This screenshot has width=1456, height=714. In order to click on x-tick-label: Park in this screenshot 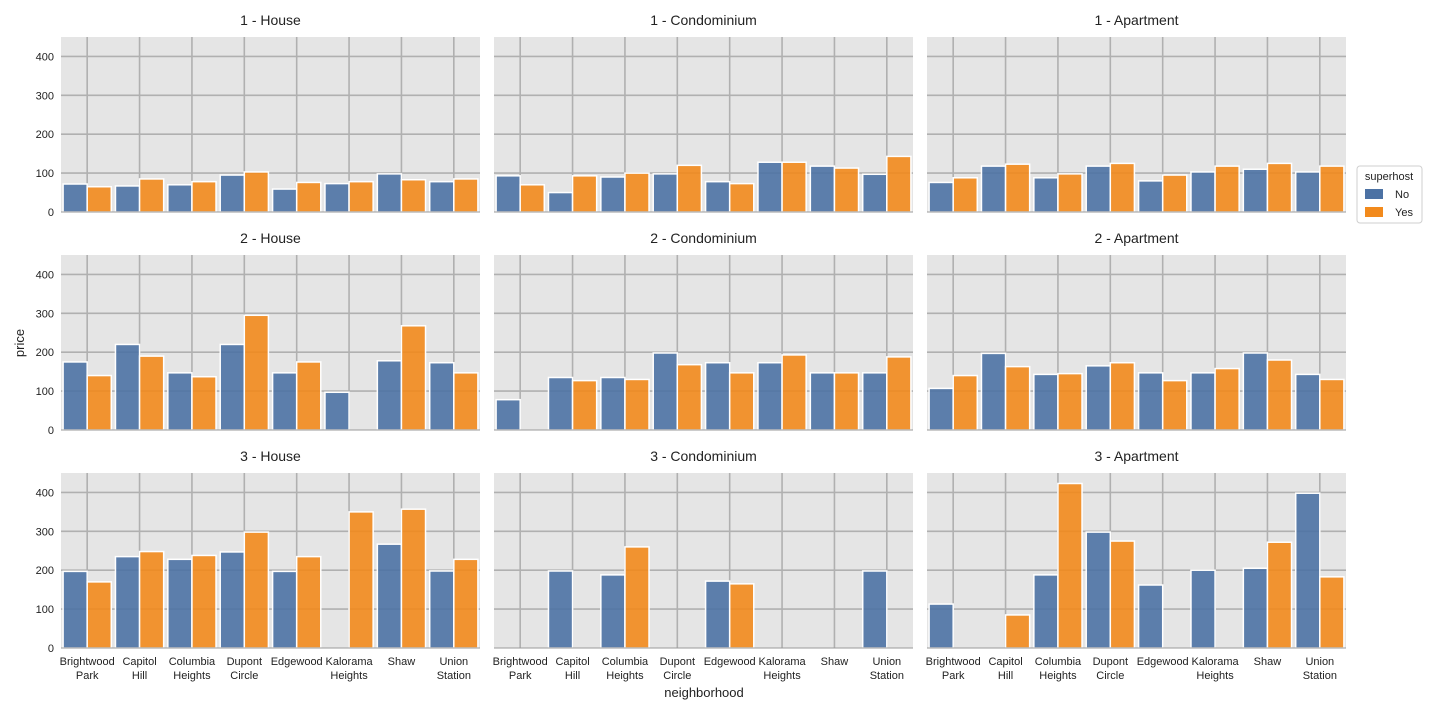, I will do `click(953, 676)`.